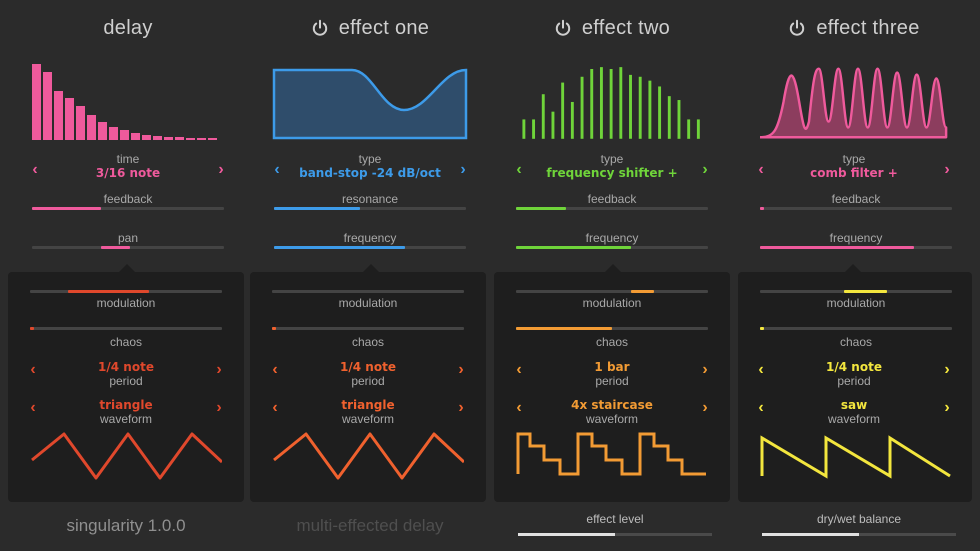 This screenshot has height=551, width=980. I want to click on saw-waveform-visual, so click(855, 457).